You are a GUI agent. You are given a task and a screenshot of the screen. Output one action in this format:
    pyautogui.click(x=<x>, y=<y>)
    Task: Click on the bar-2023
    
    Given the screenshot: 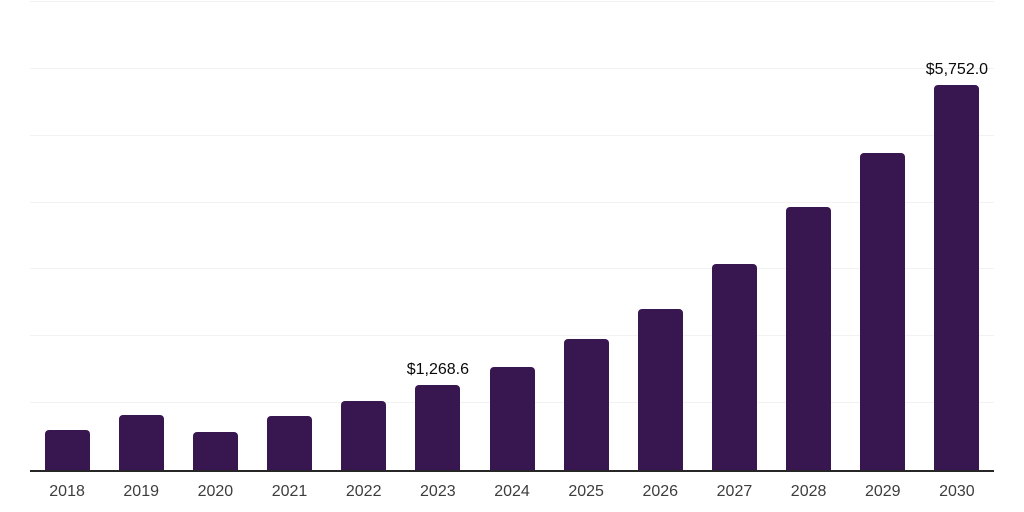 What is the action you would take?
    pyautogui.click(x=438, y=427)
    